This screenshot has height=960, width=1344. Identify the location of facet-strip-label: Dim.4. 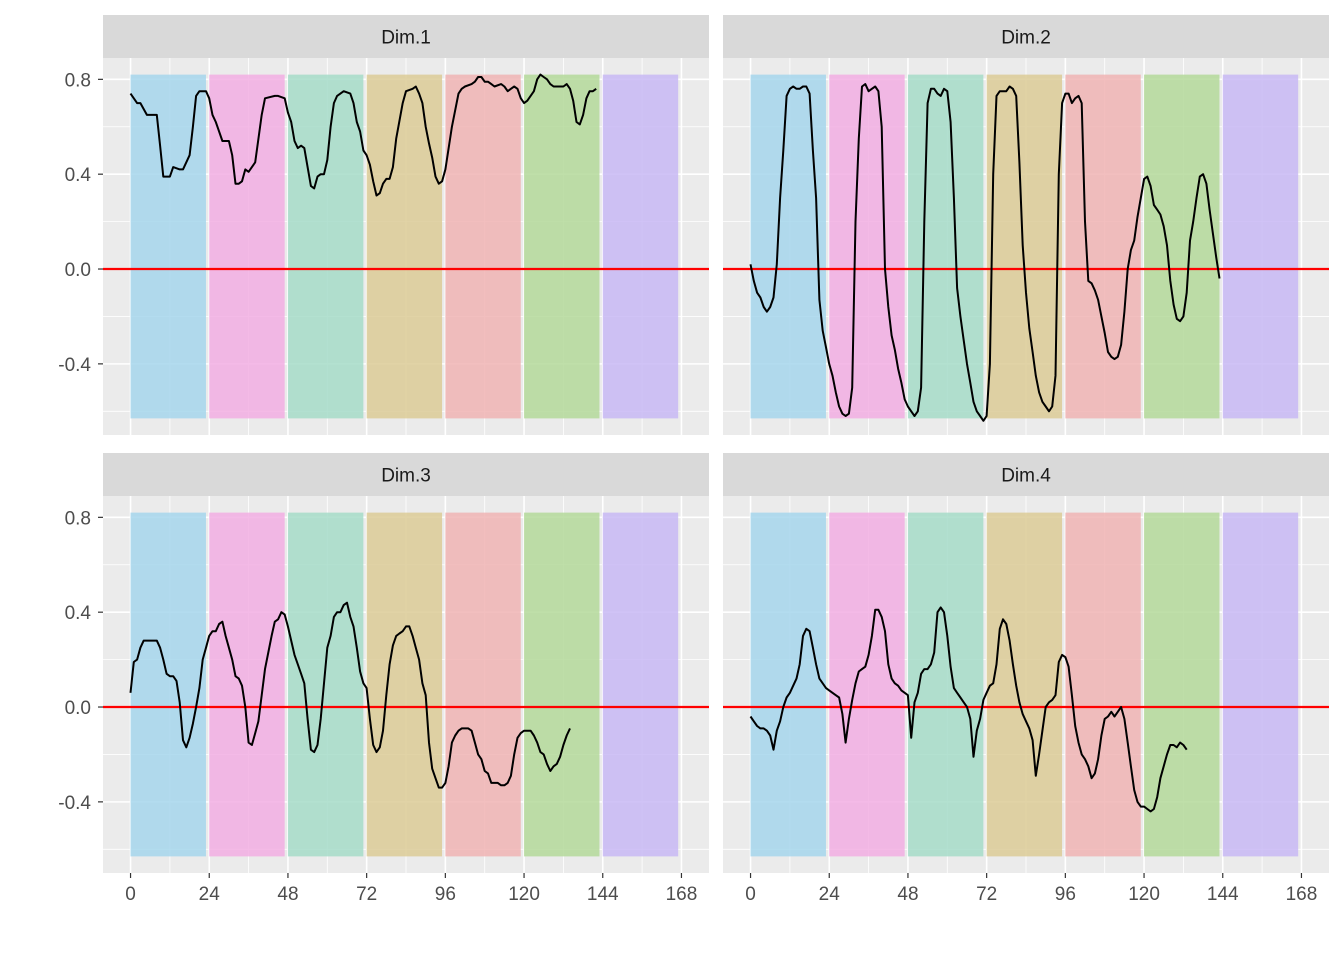
(1026, 476).